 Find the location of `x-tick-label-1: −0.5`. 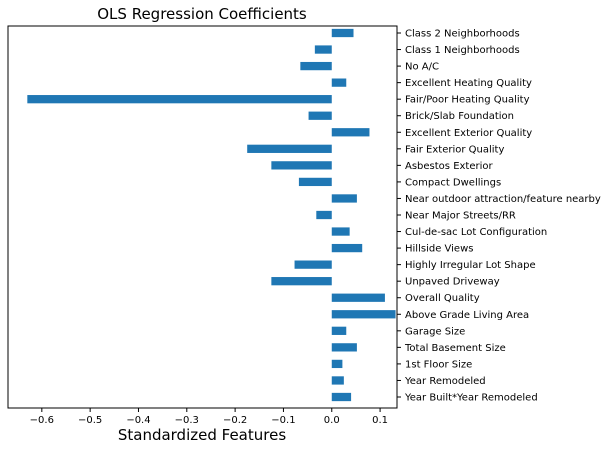

x-tick-label-1: −0.5 is located at coordinates (90, 420).